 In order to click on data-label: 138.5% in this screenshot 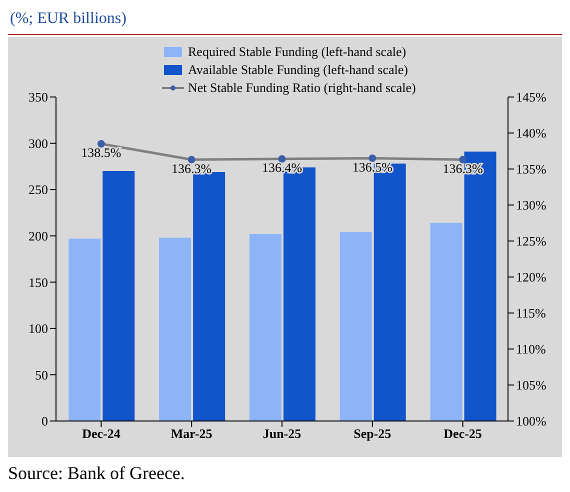, I will do `click(101, 152)`.